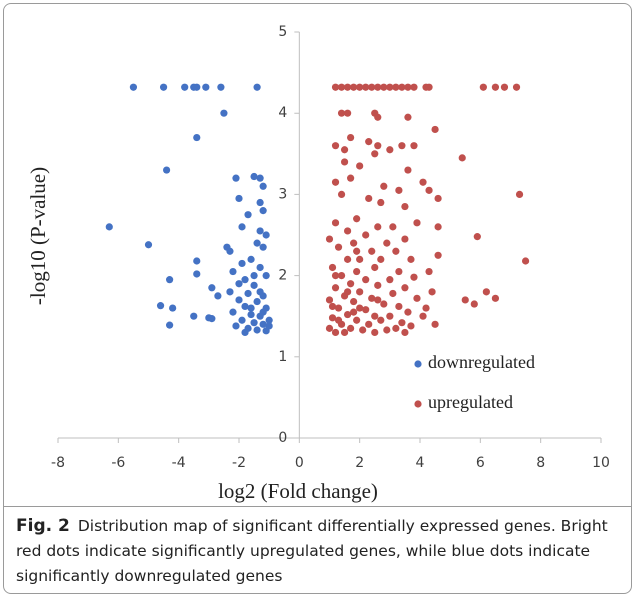 The width and height of the screenshot is (637, 599). Describe the element at coordinates (298, 491) in the screenshot. I see `x-axis-label: log2 (Fold change)` at that location.